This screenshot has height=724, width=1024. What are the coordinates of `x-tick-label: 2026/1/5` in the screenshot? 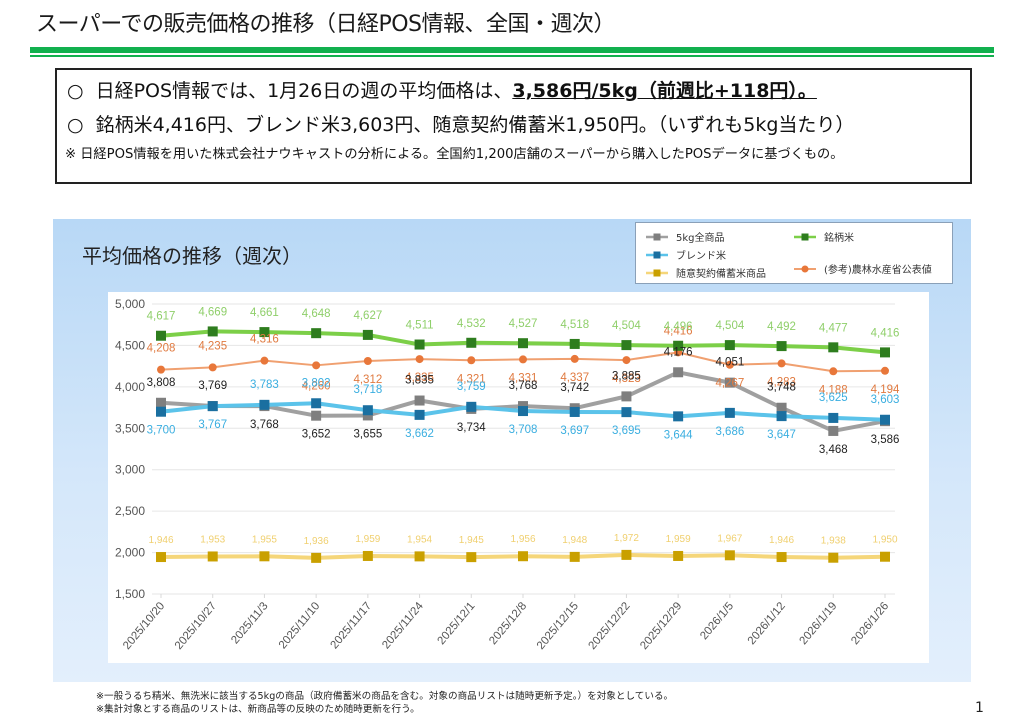 It's located at (717, 621).